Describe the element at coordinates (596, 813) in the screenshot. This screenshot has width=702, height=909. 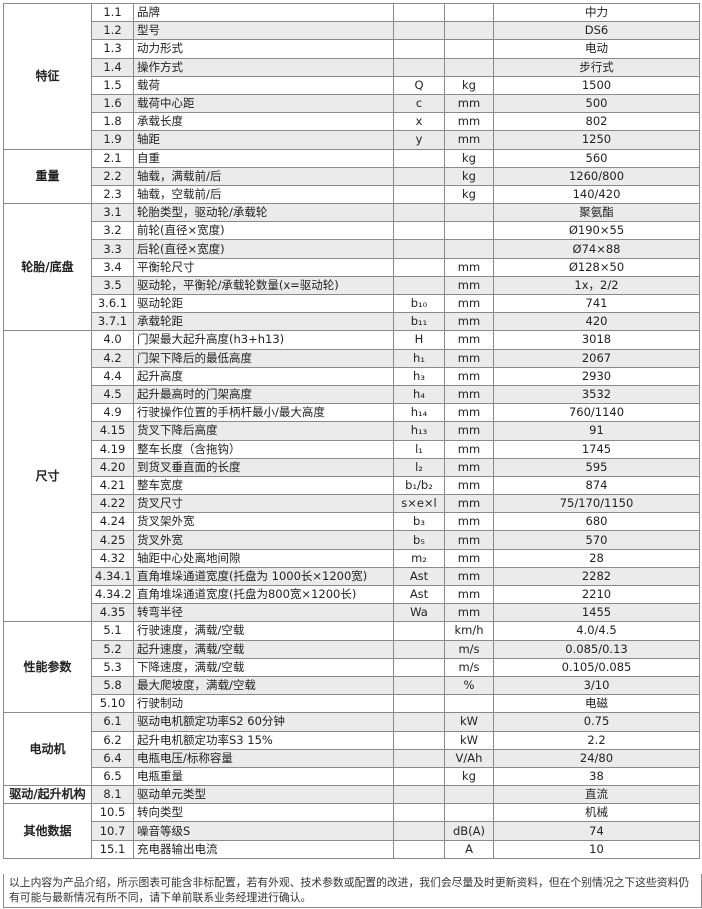
I see `item-value: 机械` at that location.